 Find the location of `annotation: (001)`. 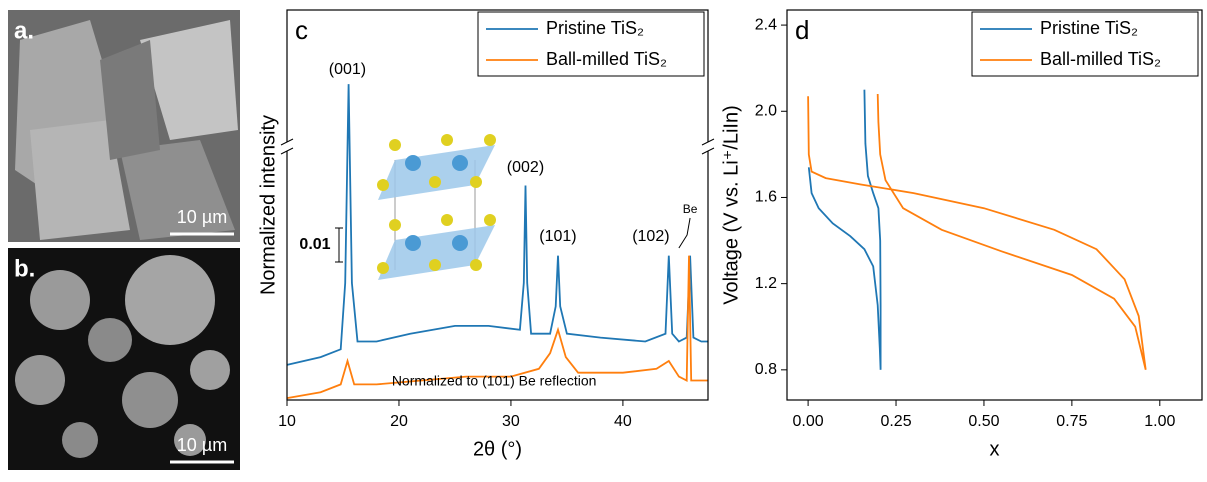

annotation: (001) is located at coordinates (347, 69).